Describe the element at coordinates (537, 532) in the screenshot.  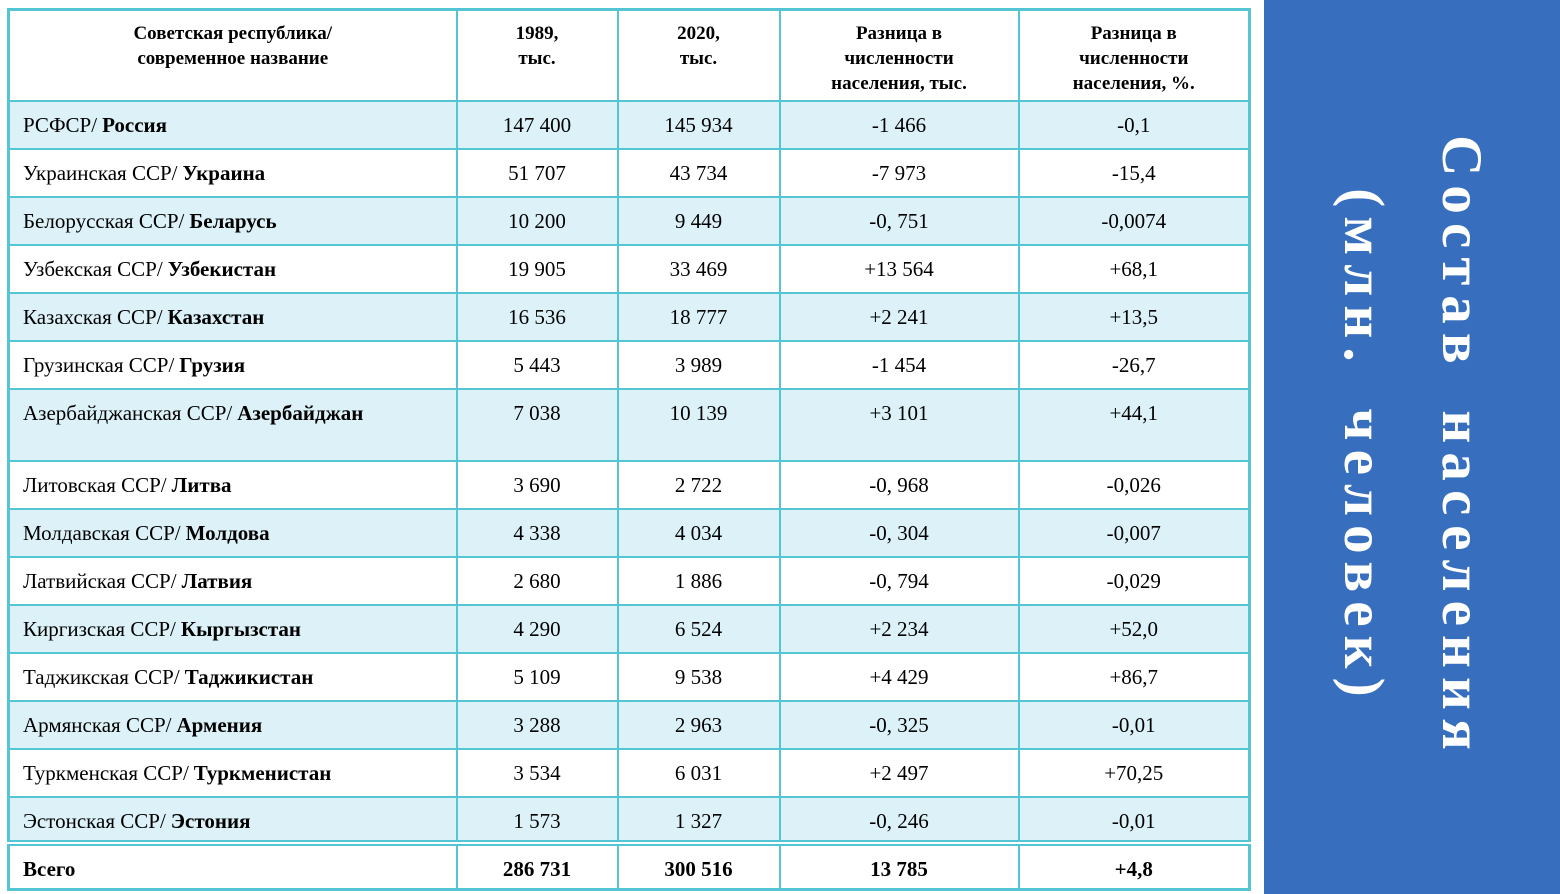
I see `value-1989-cell: 4 338` at that location.